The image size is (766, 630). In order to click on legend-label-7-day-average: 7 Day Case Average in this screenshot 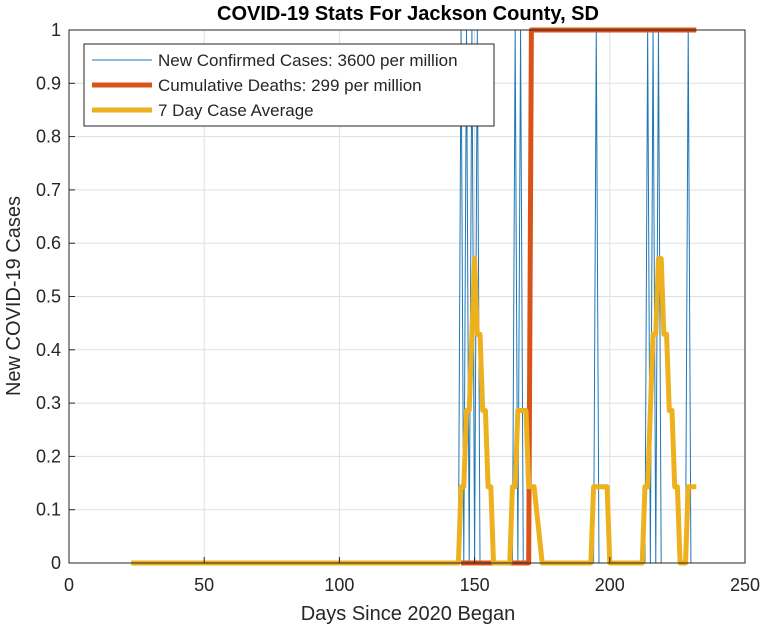, I will do `click(236, 110)`.